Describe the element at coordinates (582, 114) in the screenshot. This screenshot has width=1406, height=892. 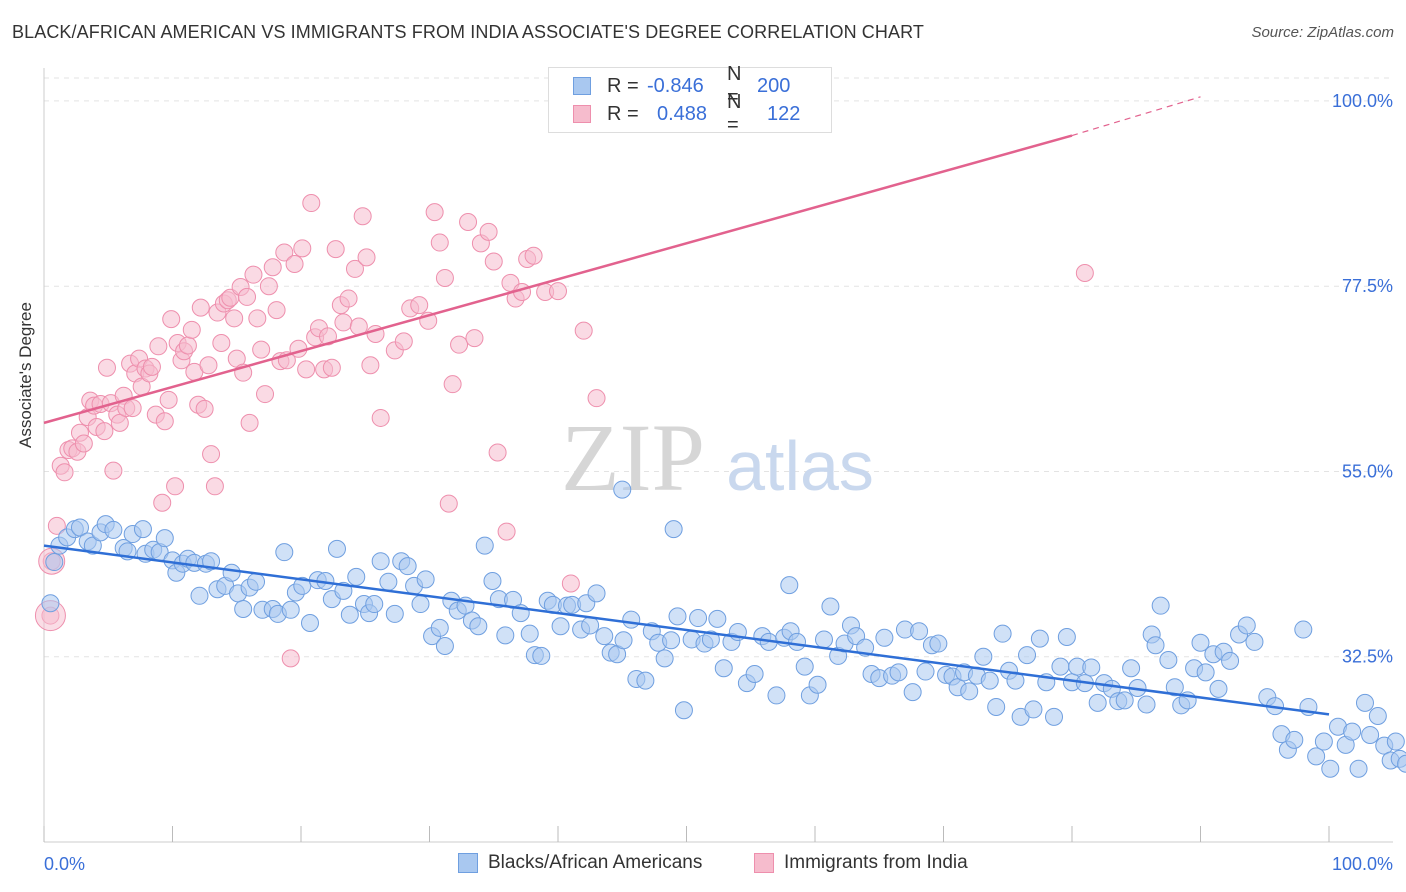
I see `legend-swatch-india` at that location.